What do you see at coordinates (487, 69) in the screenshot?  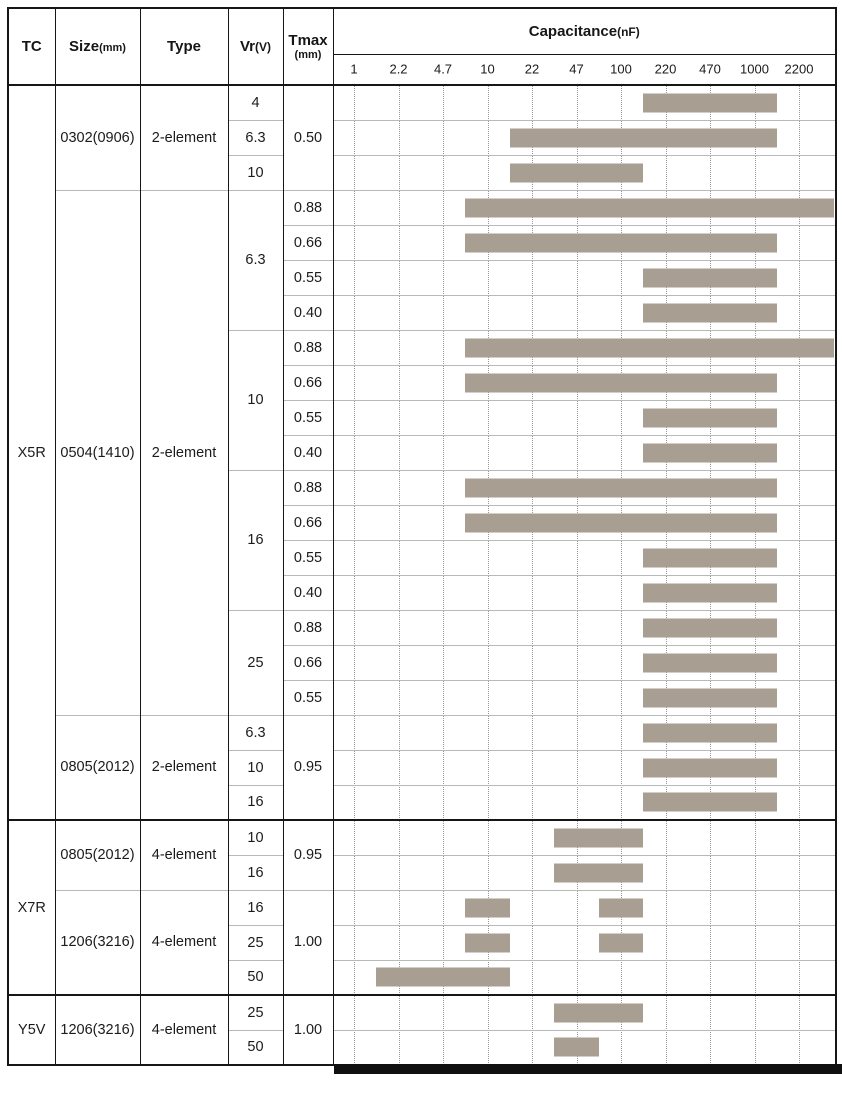 I see `tick-label: 10` at bounding box center [487, 69].